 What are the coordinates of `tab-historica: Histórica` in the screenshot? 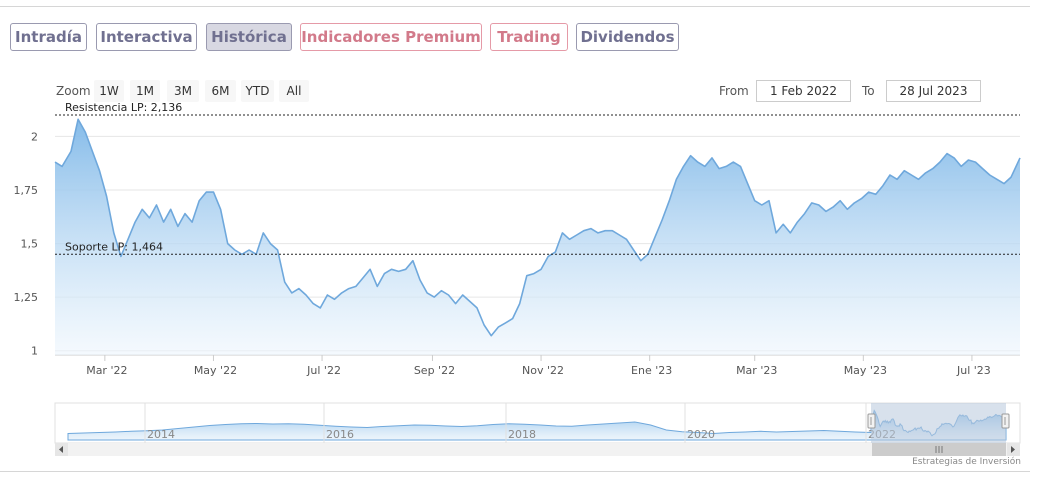 It's located at (249, 37).